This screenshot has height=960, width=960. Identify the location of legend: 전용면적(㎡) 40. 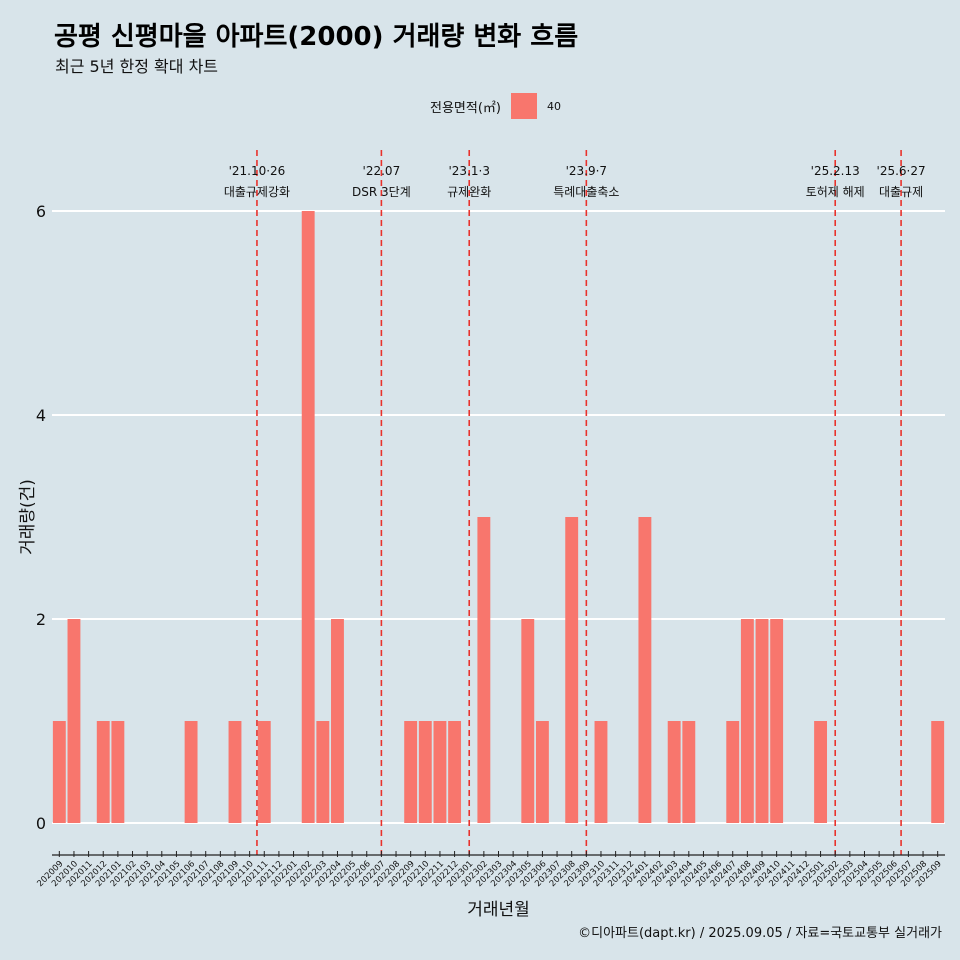
(495, 106).